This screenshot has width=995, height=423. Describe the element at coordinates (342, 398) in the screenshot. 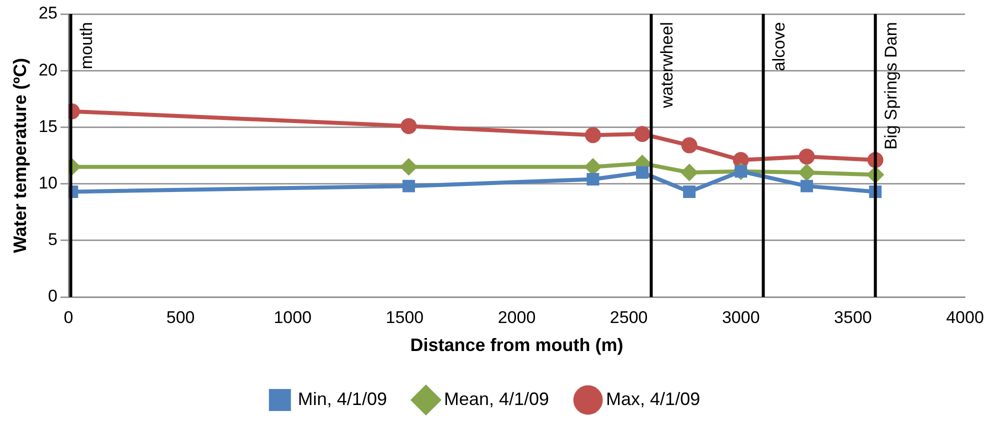

I see `legend-label: Min, 4/1/09` at that location.